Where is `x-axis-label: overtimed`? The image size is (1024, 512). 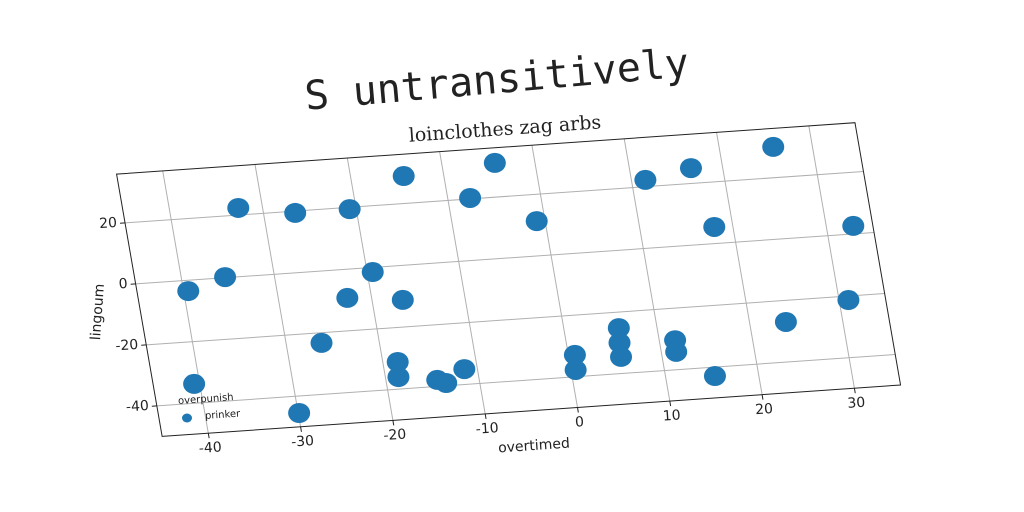
x-axis-label: overtimed is located at coordinates (534, 446).